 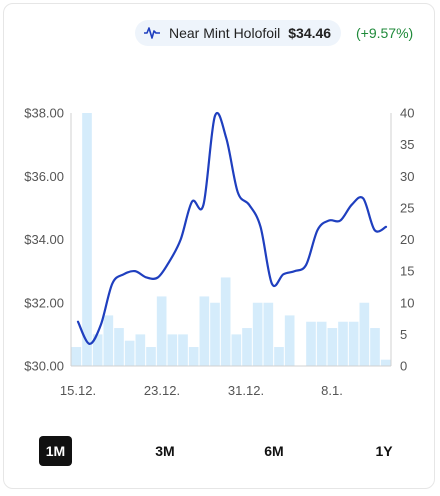 I want to click on y-left-tick-label: $32.00, so click(x=44, y=302).